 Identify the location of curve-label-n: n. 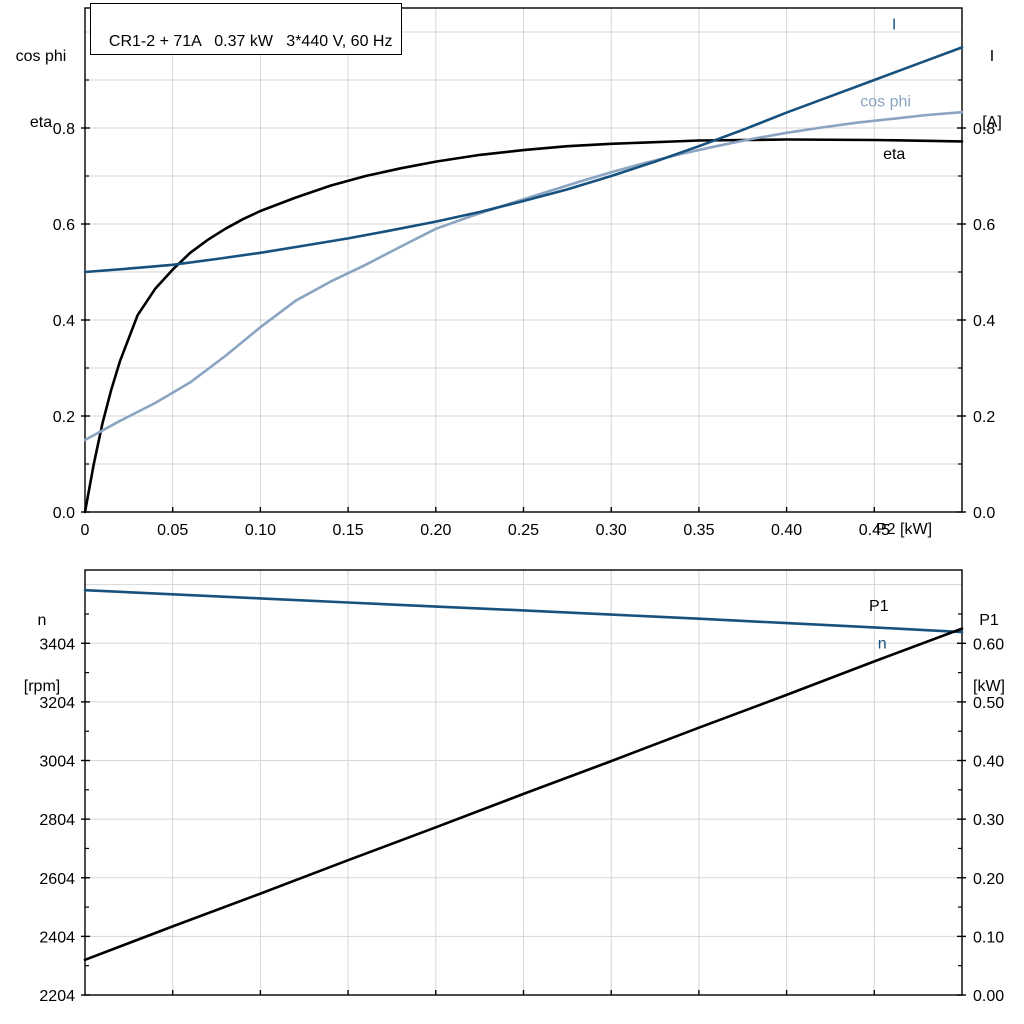
(882, 643).